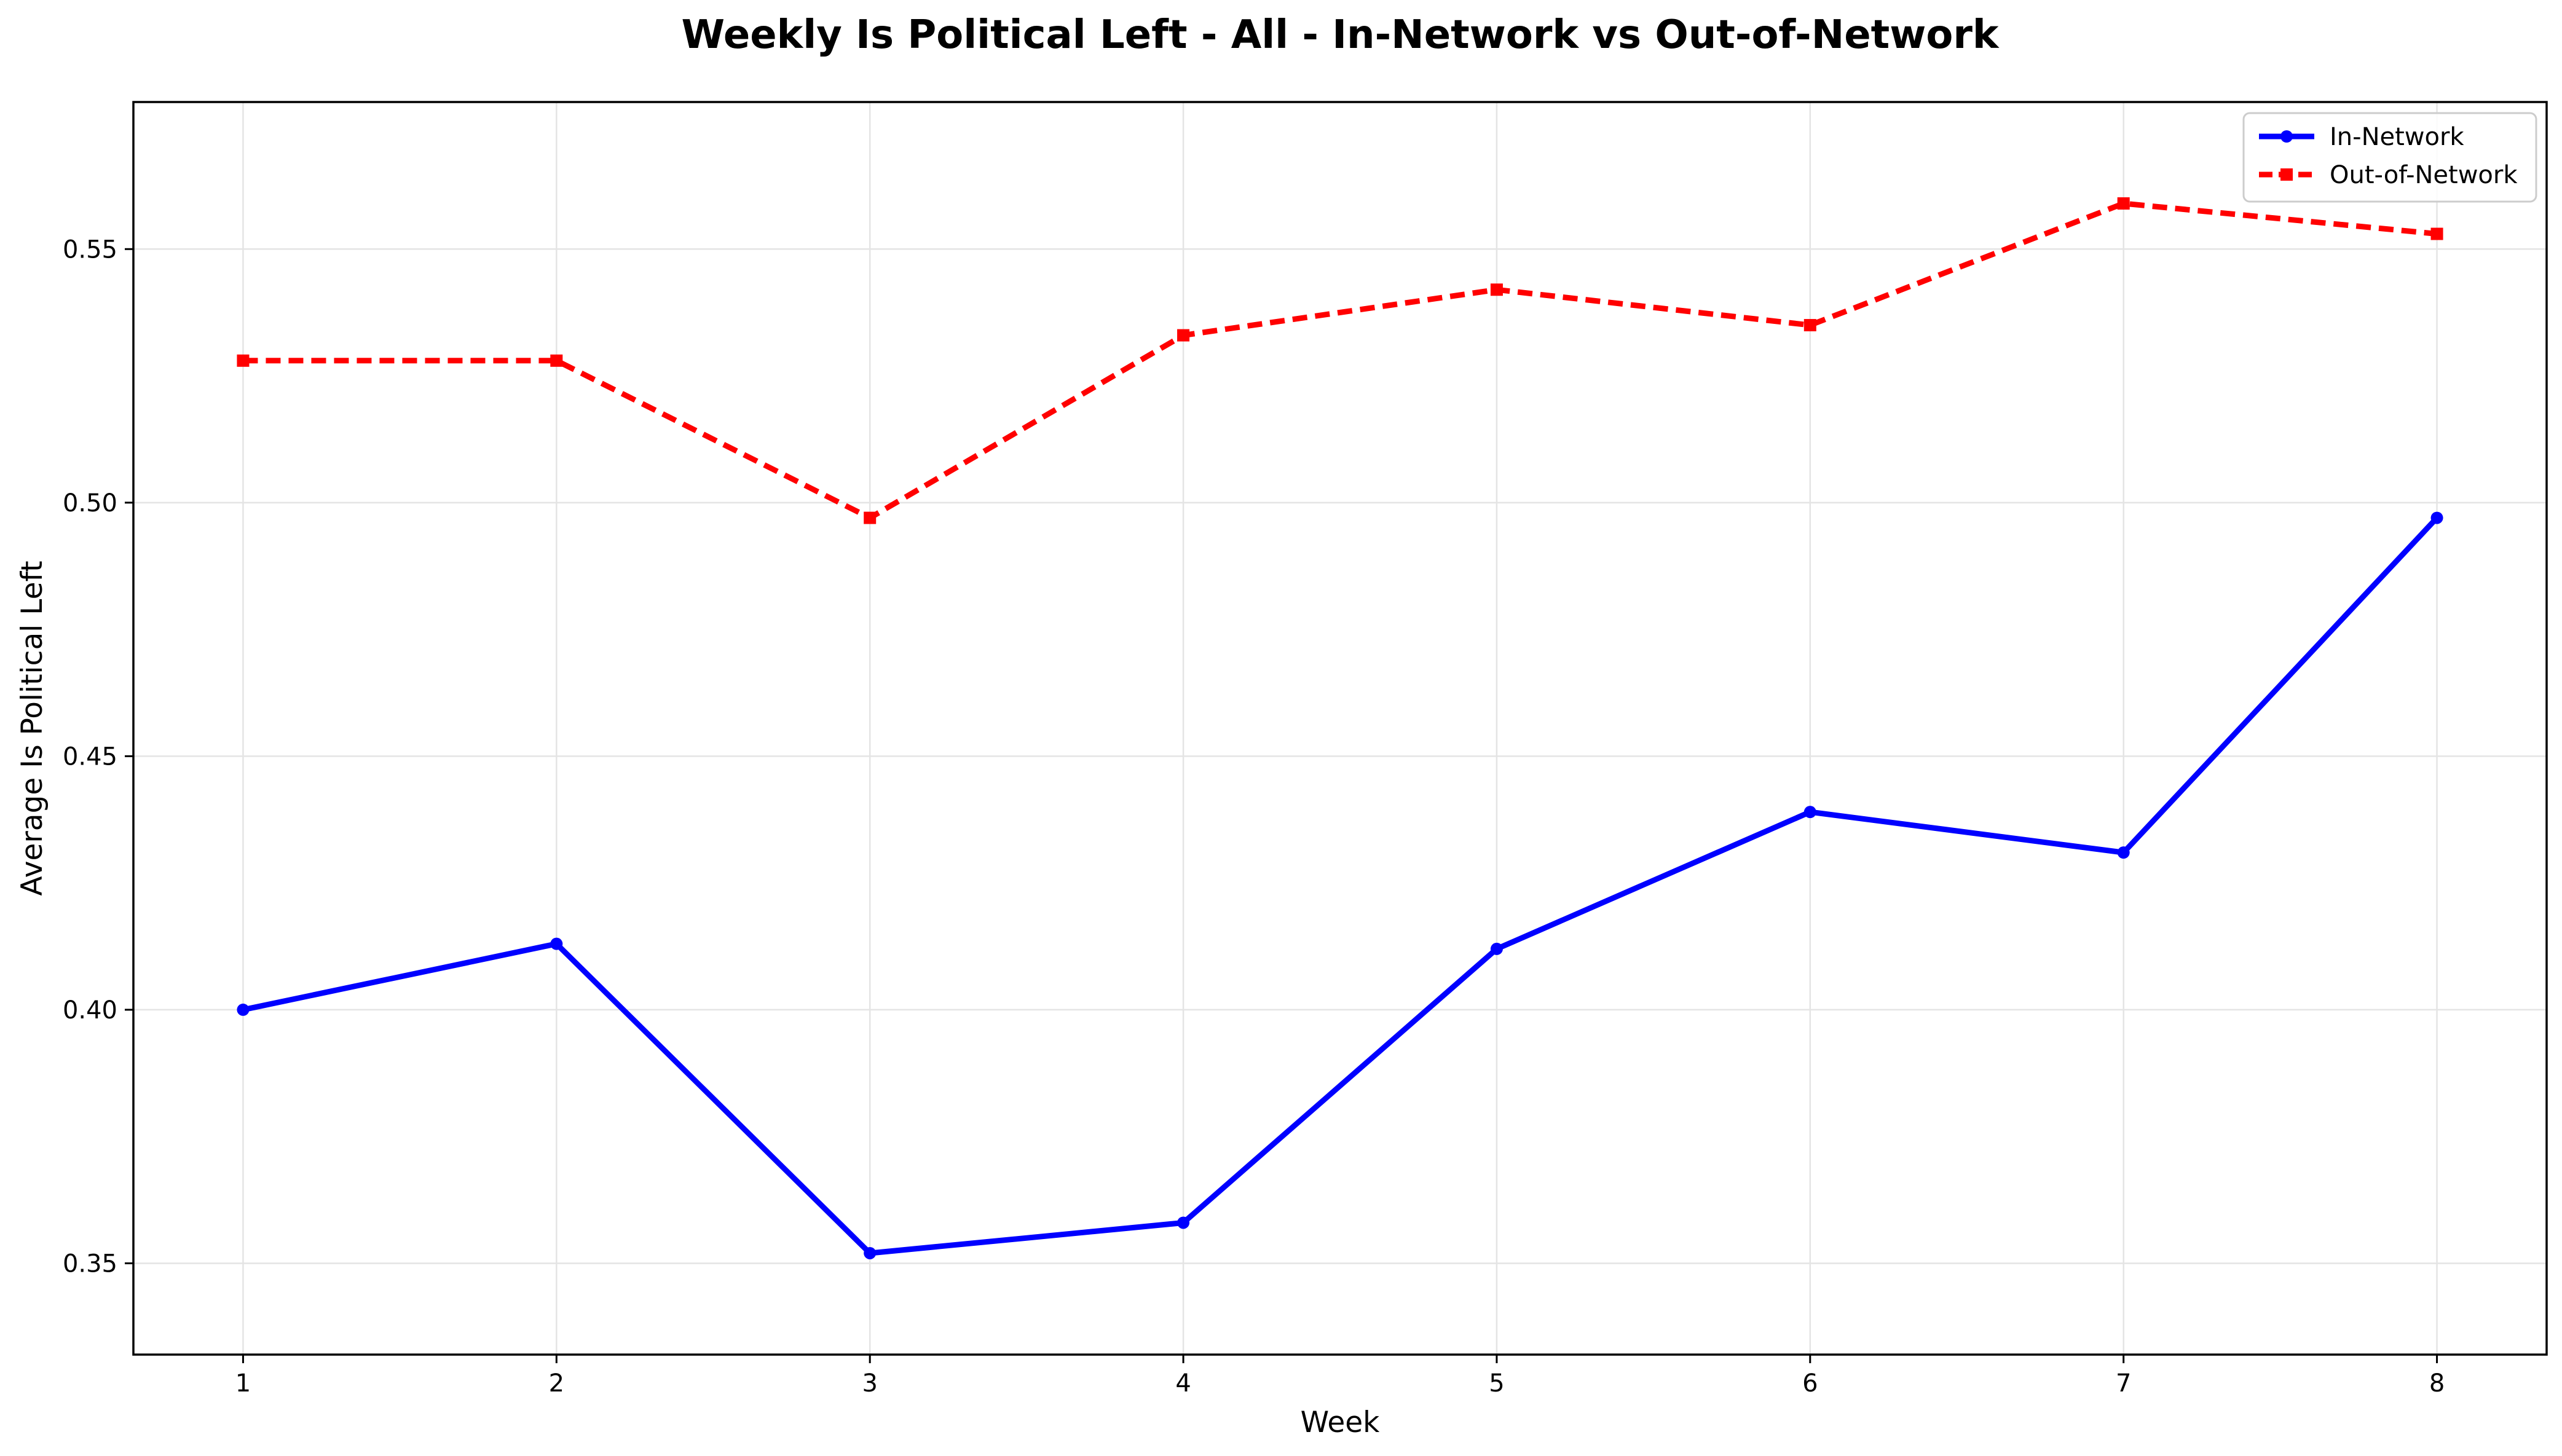  What do you see at coordinates (1810, 1383) in the screenshot?
I see `x-tick-label: 6` at bounding box center [1810, 1383].